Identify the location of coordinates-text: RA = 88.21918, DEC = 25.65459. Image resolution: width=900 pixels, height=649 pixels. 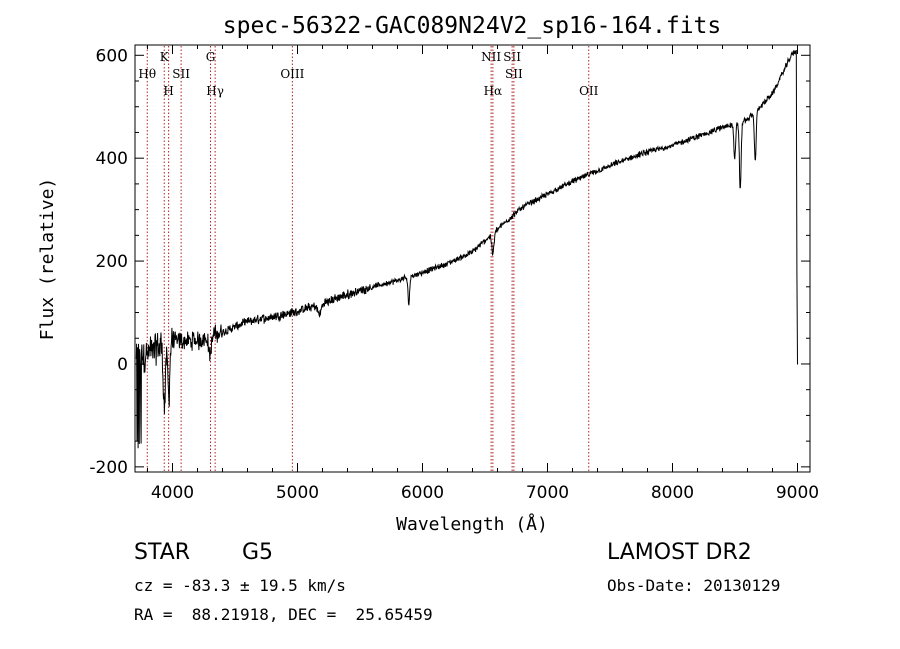
(283, 614).